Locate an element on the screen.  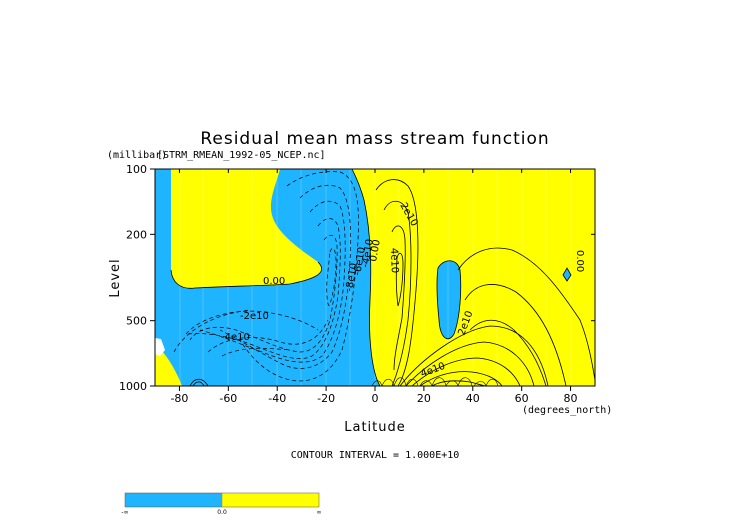
positive-region-main is located at coordinates (473, 277).